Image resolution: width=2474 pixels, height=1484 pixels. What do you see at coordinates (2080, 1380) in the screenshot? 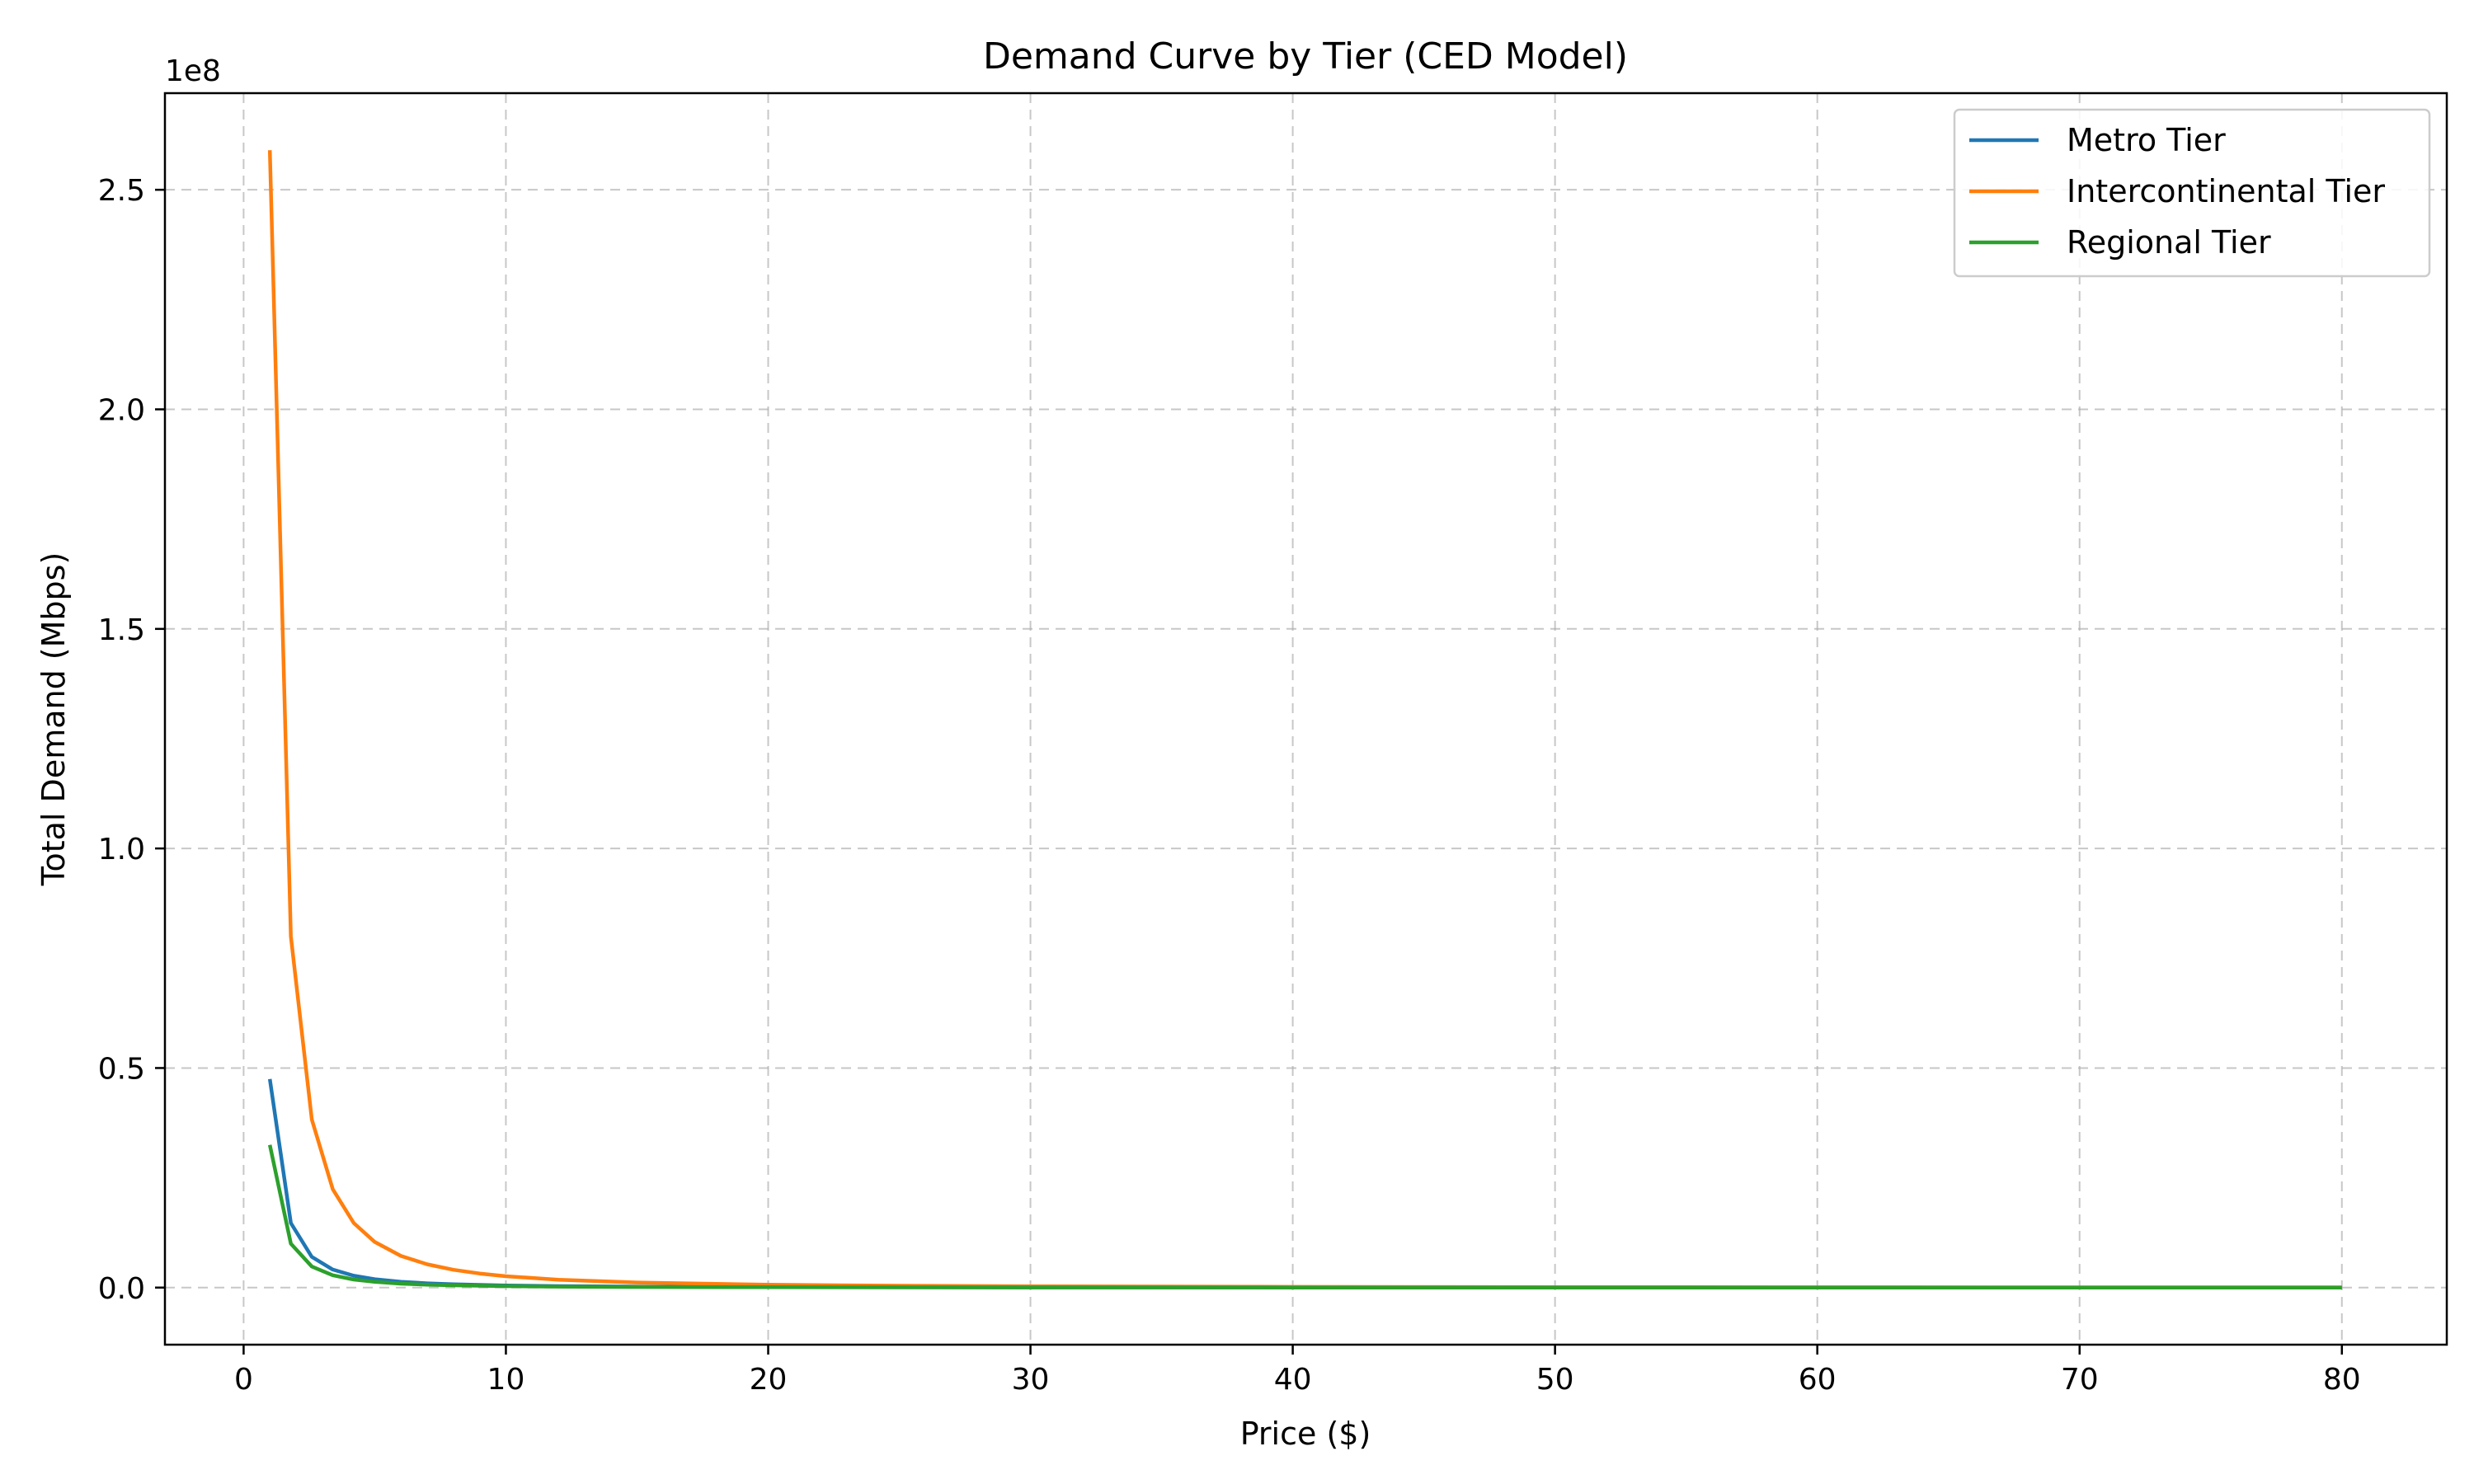
I see `x-tick-label: 70` at bounding box center [2080, 1380].